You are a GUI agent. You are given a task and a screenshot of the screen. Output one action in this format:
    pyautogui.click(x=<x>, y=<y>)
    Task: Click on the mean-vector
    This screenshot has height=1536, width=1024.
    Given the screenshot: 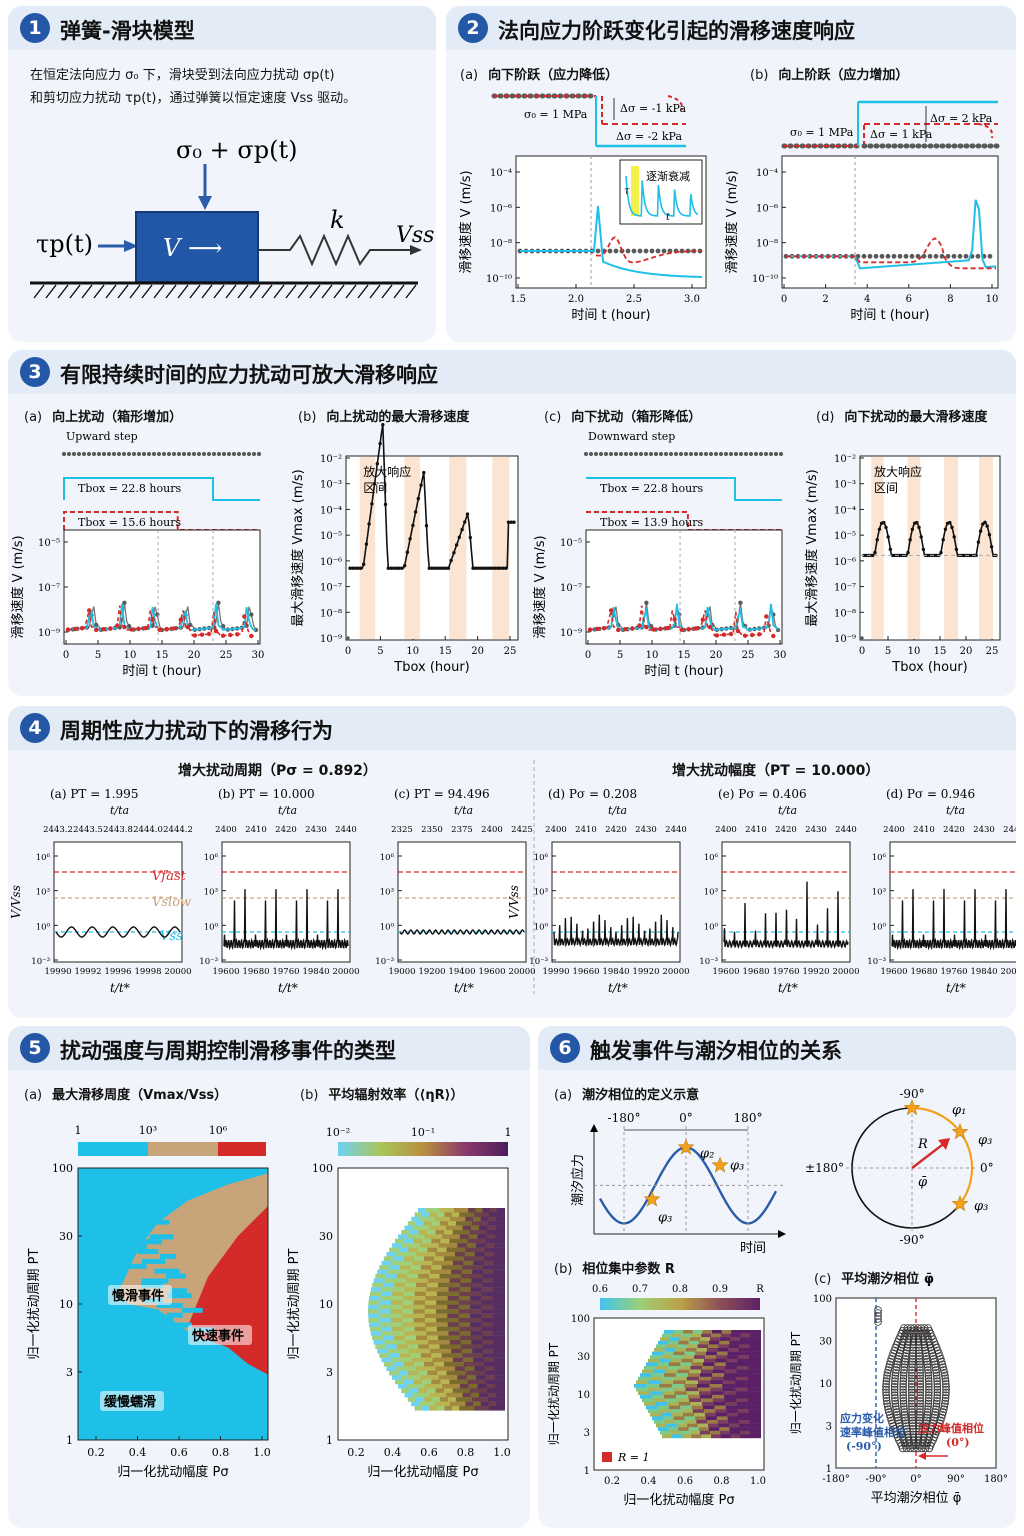 What is the action you would take?
    pyautogui.click(x=929, y=1155)
    